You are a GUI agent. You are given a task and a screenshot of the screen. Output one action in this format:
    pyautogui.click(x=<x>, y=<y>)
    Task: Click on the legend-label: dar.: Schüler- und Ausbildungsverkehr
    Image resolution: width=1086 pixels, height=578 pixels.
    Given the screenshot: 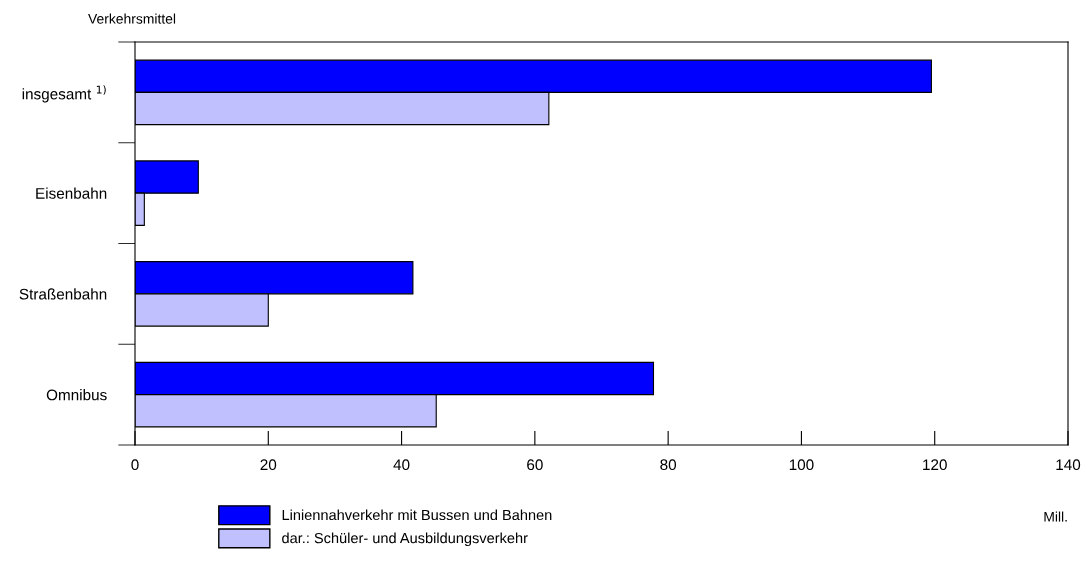 What is the action you would take?
    pyautogui.click(x=405, y=539)
    